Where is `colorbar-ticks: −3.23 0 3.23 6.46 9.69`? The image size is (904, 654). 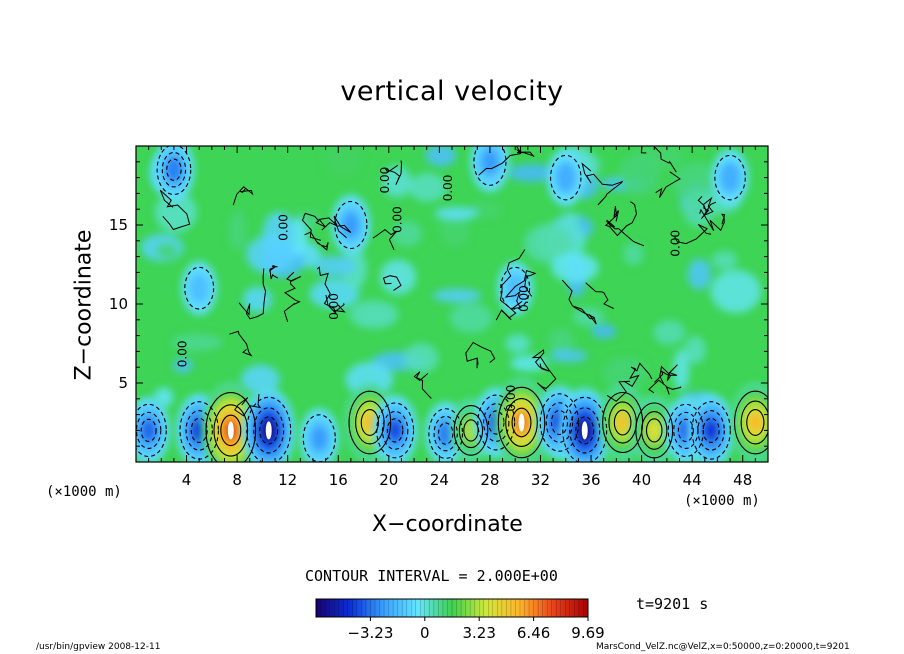
colorbar-ticks: −3.23 0 3.23 6.46 9.69 is located at coordinates (476, 629).